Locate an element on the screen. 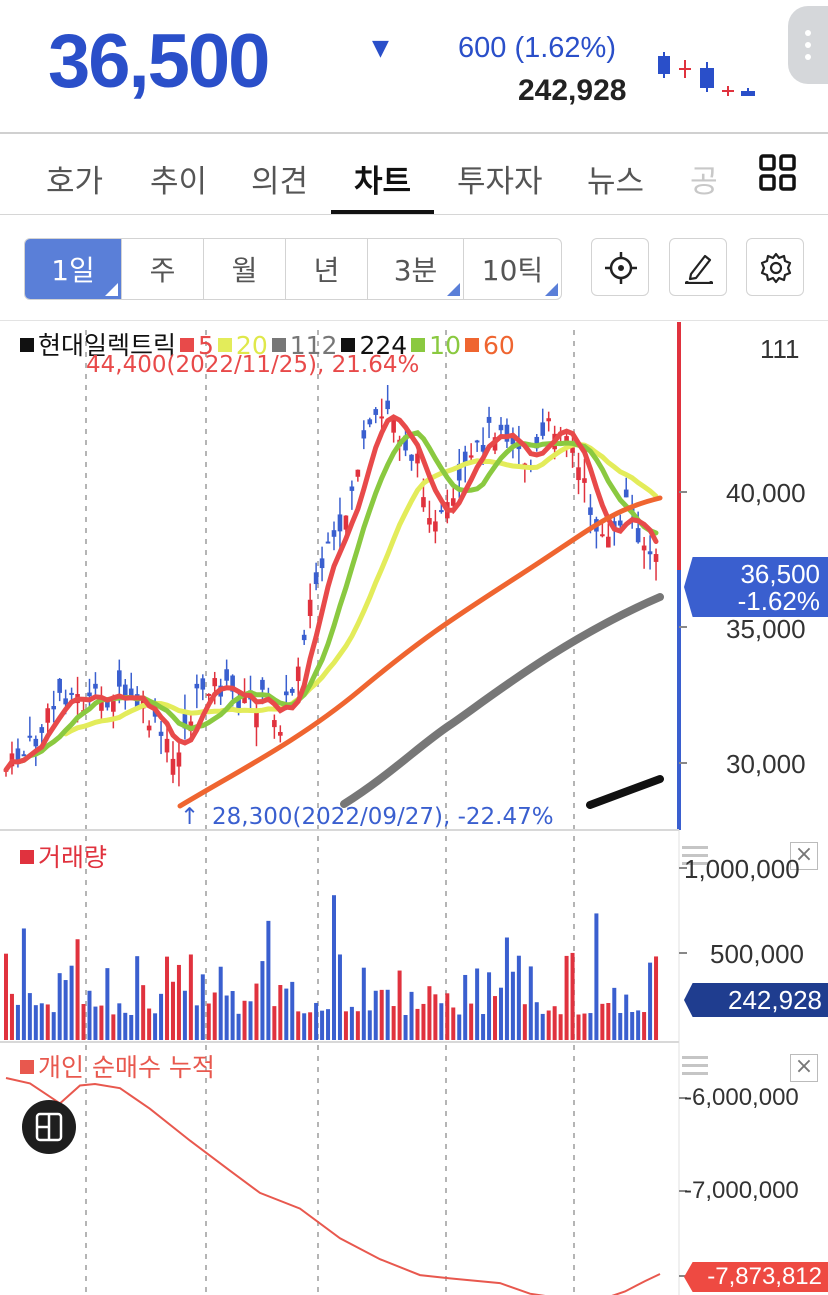  crosshair-button is located at coordinates (620, 267).